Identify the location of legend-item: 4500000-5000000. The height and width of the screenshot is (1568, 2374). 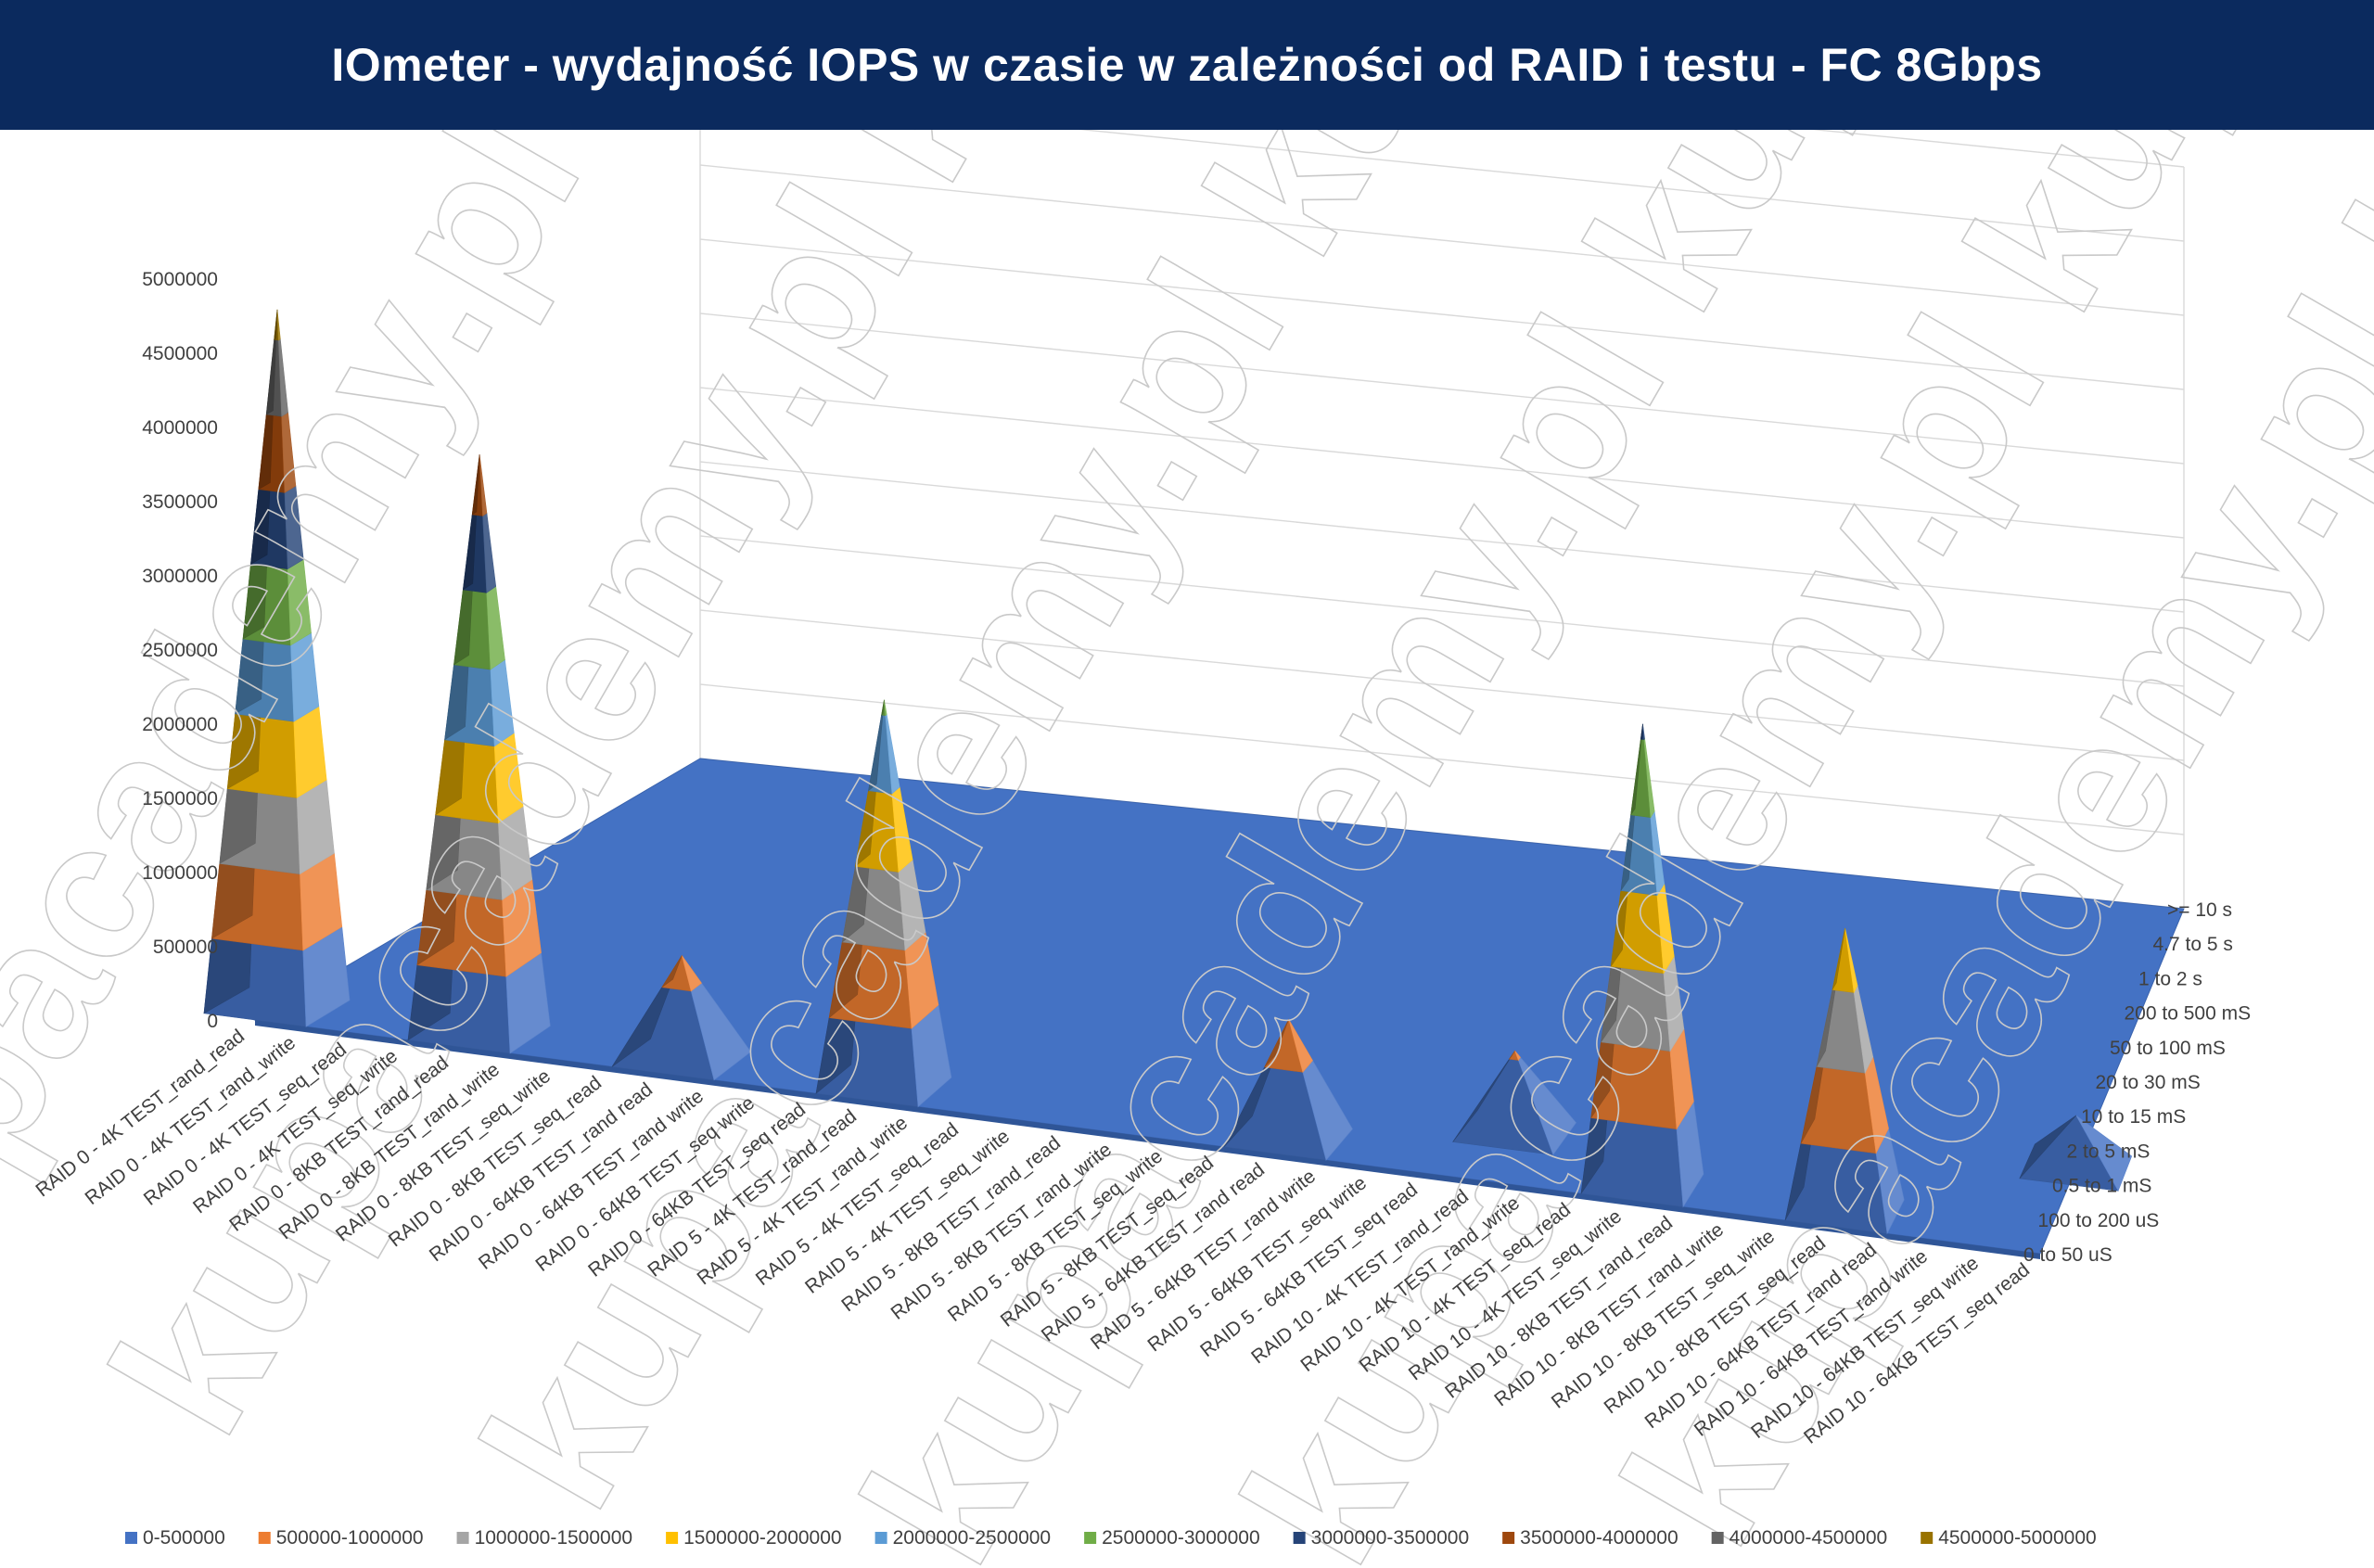
(2009, 1538).